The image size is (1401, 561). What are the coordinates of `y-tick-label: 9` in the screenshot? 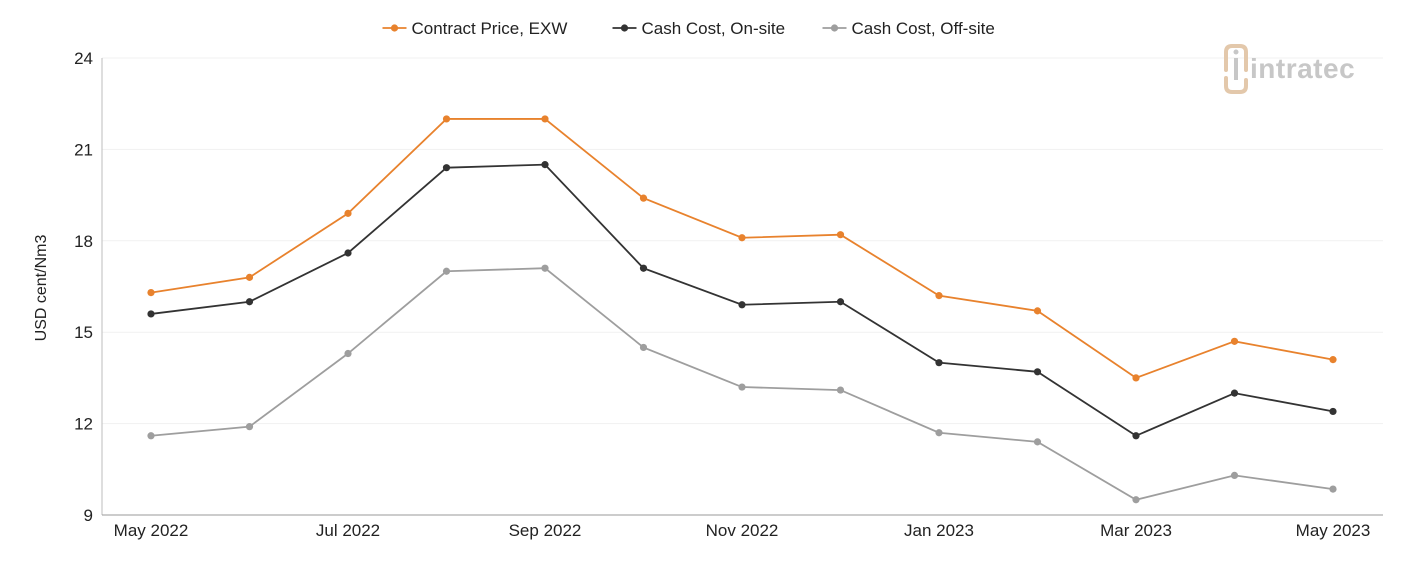 It's located at (88, 515).